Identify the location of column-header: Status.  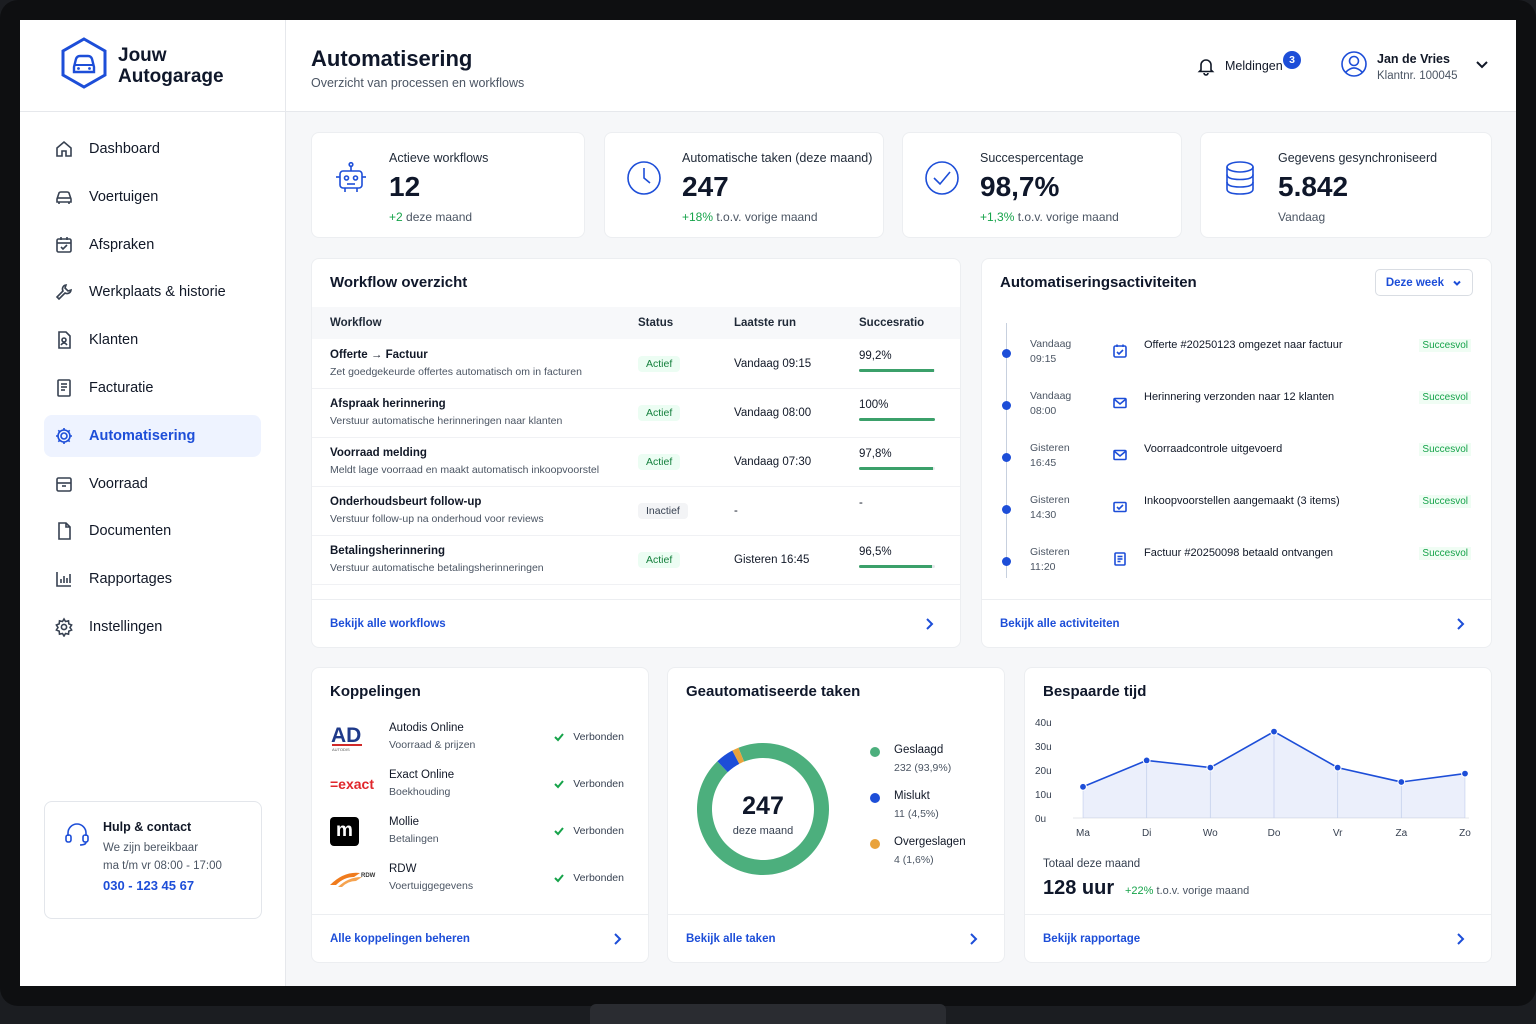
(656, 323).